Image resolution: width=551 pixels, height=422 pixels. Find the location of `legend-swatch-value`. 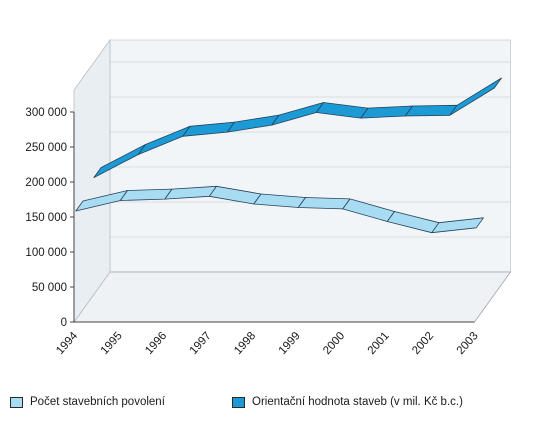

legend-swatch-value is located at coordinates (238, 402).